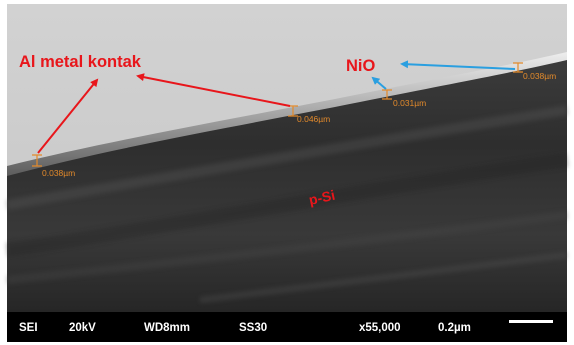 The height and width of the screenshot is (345, 574). Describe the element at coordinates (82, 328) in the screenshot. I see `voltage-label: 20kV` at that location.